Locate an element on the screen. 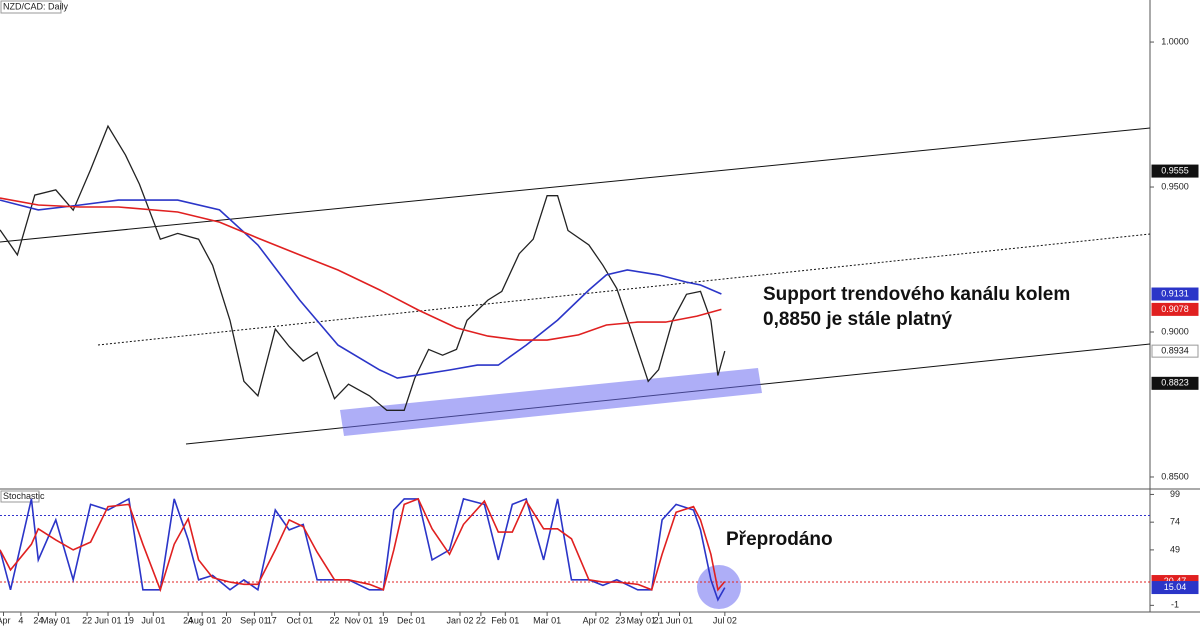  x-tick-label: Jul 01 is located at coordinates (153, 620).